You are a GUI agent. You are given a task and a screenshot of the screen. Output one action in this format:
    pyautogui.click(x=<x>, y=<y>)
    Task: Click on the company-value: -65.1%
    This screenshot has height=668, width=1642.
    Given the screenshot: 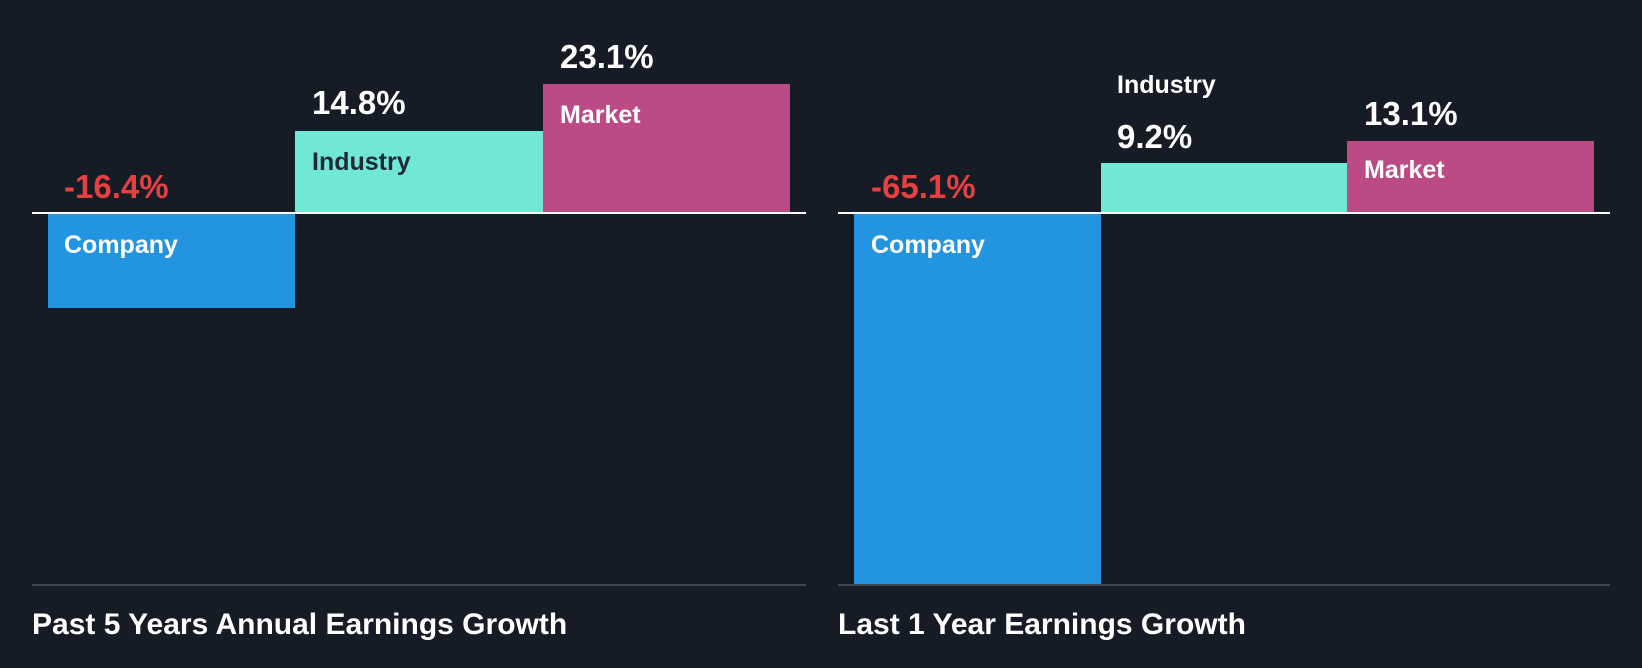 What is the action you would take?
    pyautogui.click(x=923, y=186)
    